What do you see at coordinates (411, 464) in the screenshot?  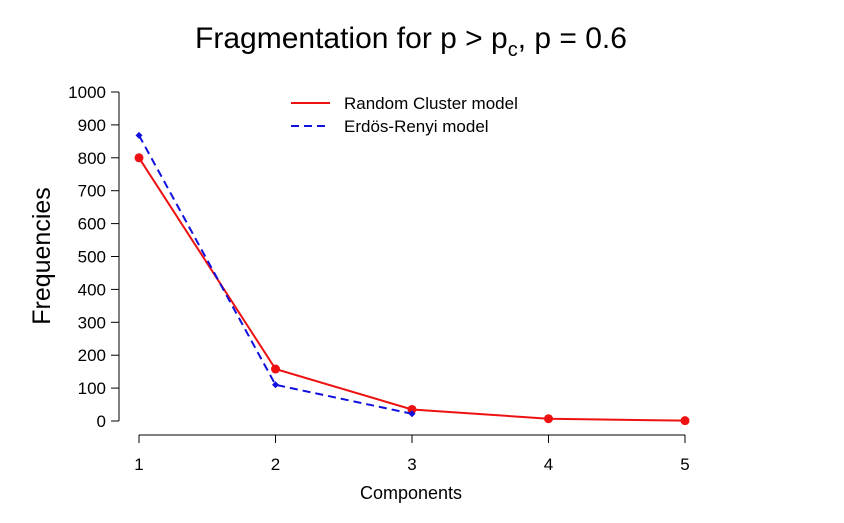 I see `x-tick-label: 3` at bounding box center [411, 464].